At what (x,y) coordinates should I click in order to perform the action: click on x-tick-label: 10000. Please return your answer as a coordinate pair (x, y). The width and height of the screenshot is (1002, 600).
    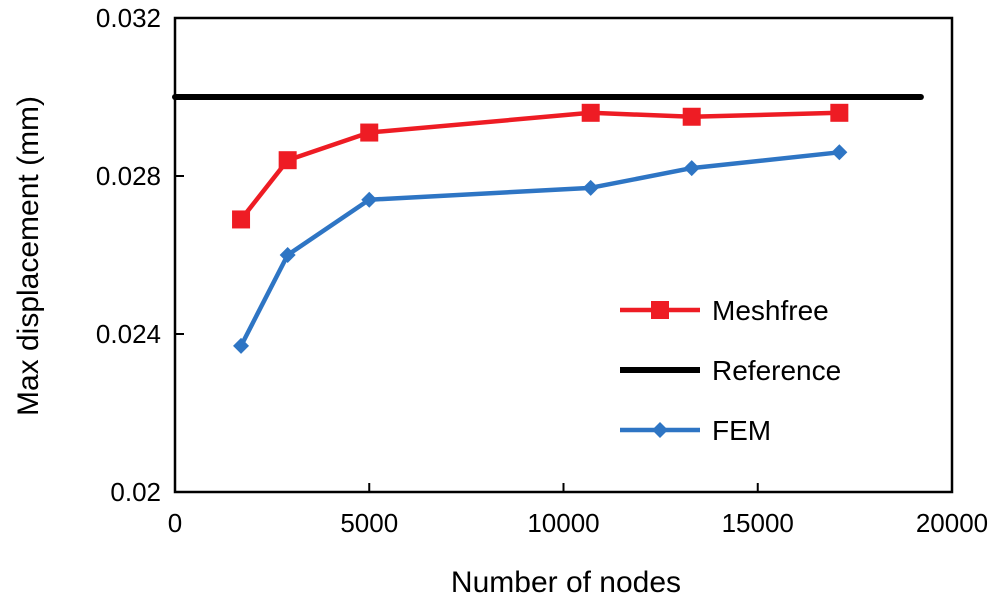
    Looking at the image, I should click on (563, 523).